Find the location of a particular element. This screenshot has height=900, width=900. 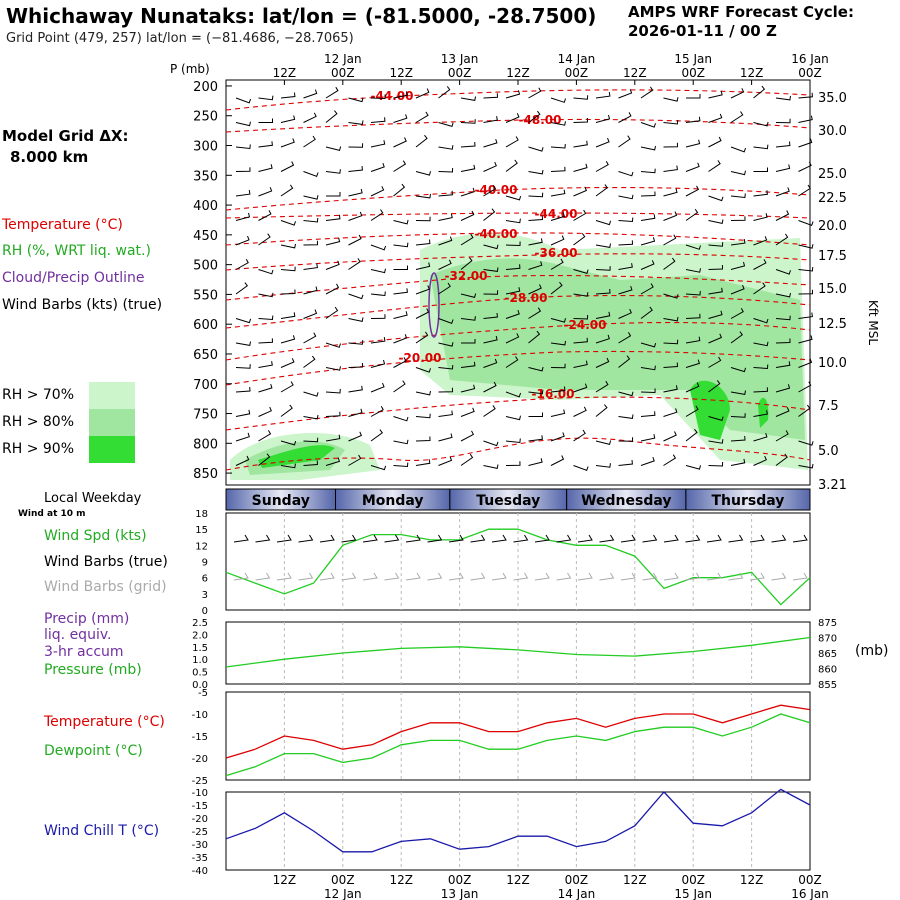

bottom-date-label: 12 Jan is located at coordinates (343, 893).